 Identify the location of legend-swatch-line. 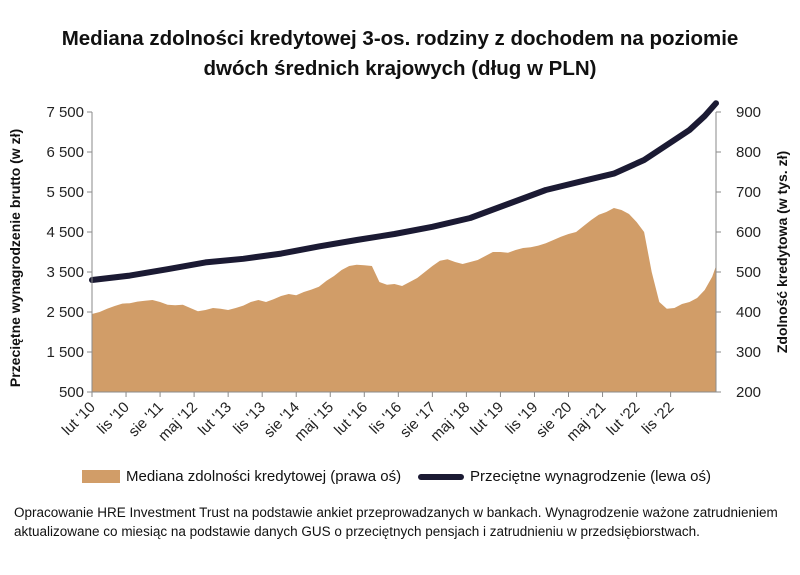
(441, 476).